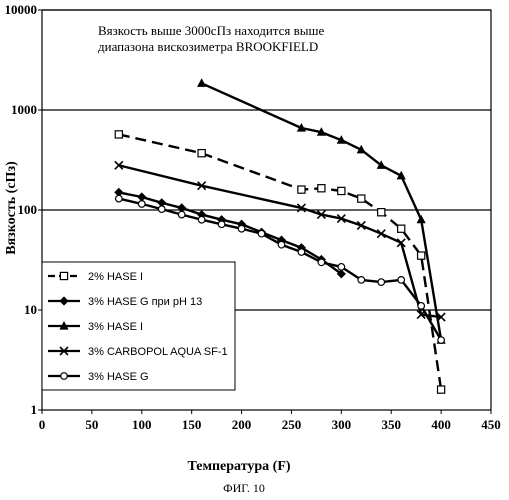  I want to click on legend-label: 3% CARBOPOL AQUA SF-1, so click(158, 352).